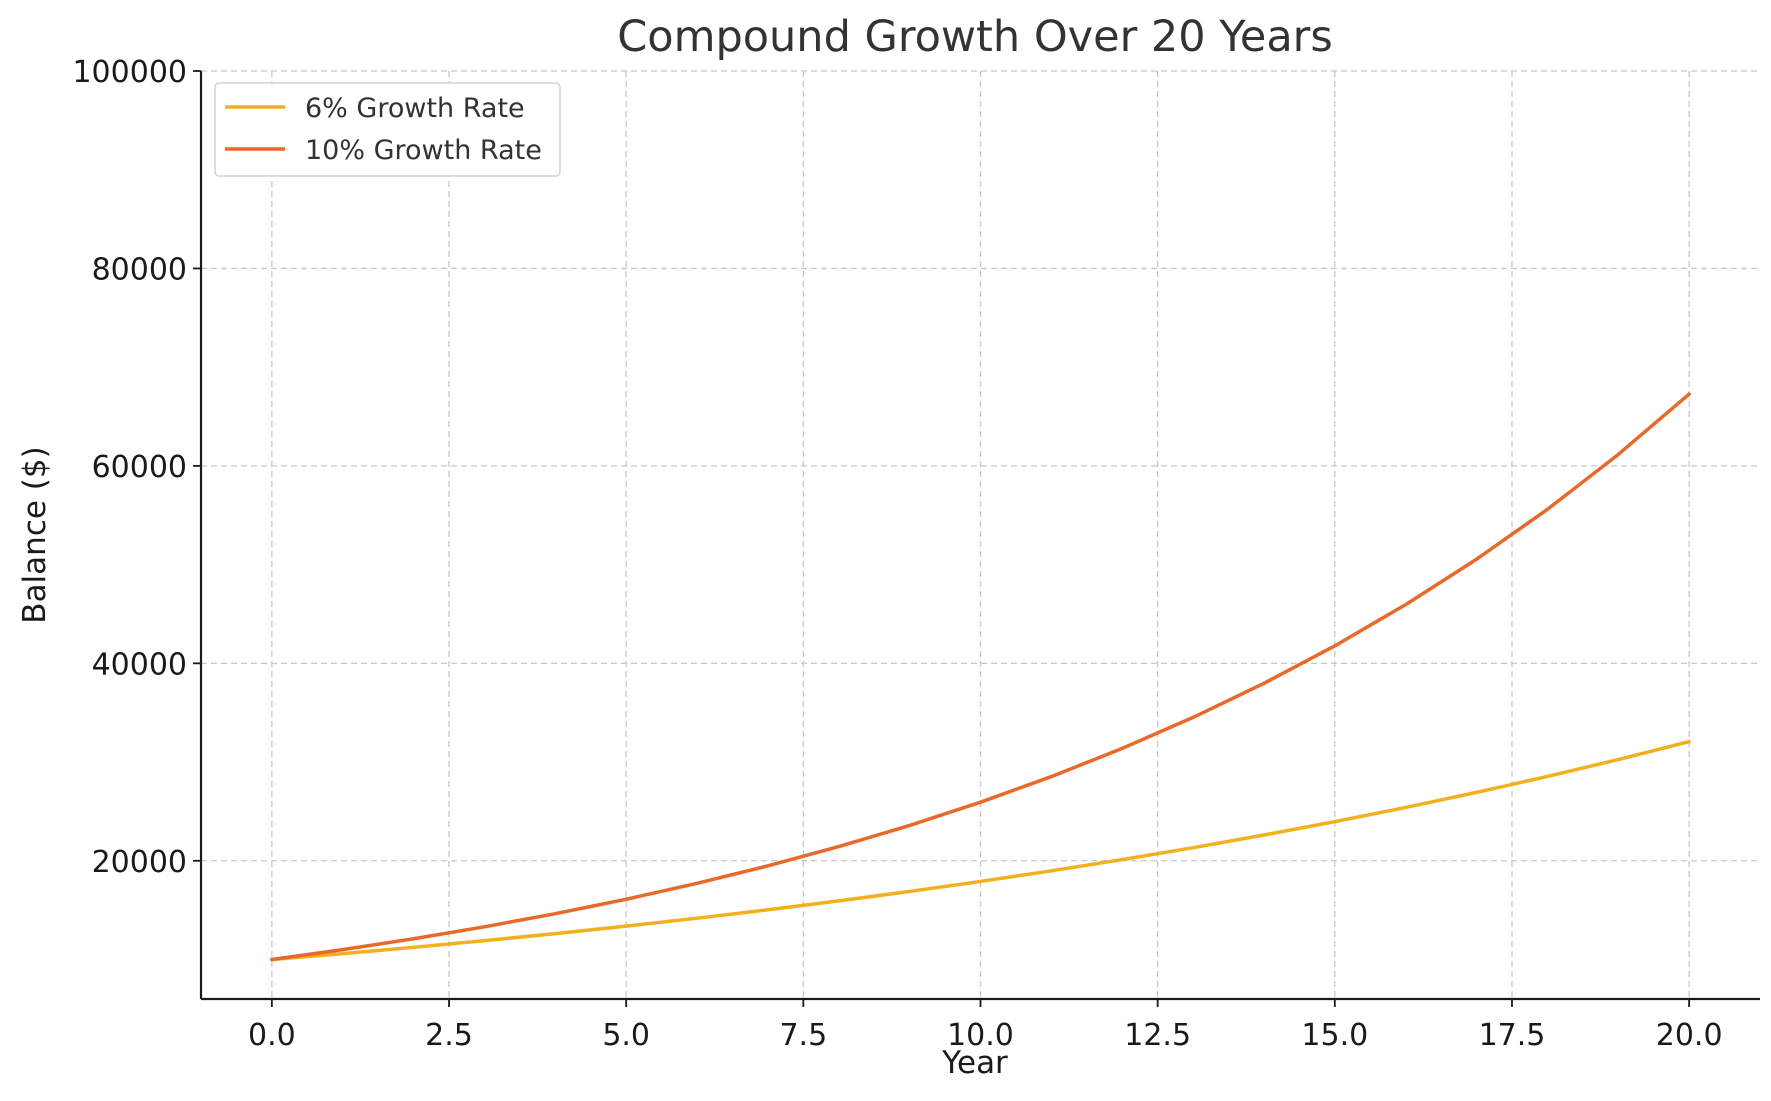 This screenshot has width=1771, height=1101. What do you see at coordinates (139, 269) in the screenshot?
I see `y-tick-label-3: 80000` at bounding box center [139, 269].